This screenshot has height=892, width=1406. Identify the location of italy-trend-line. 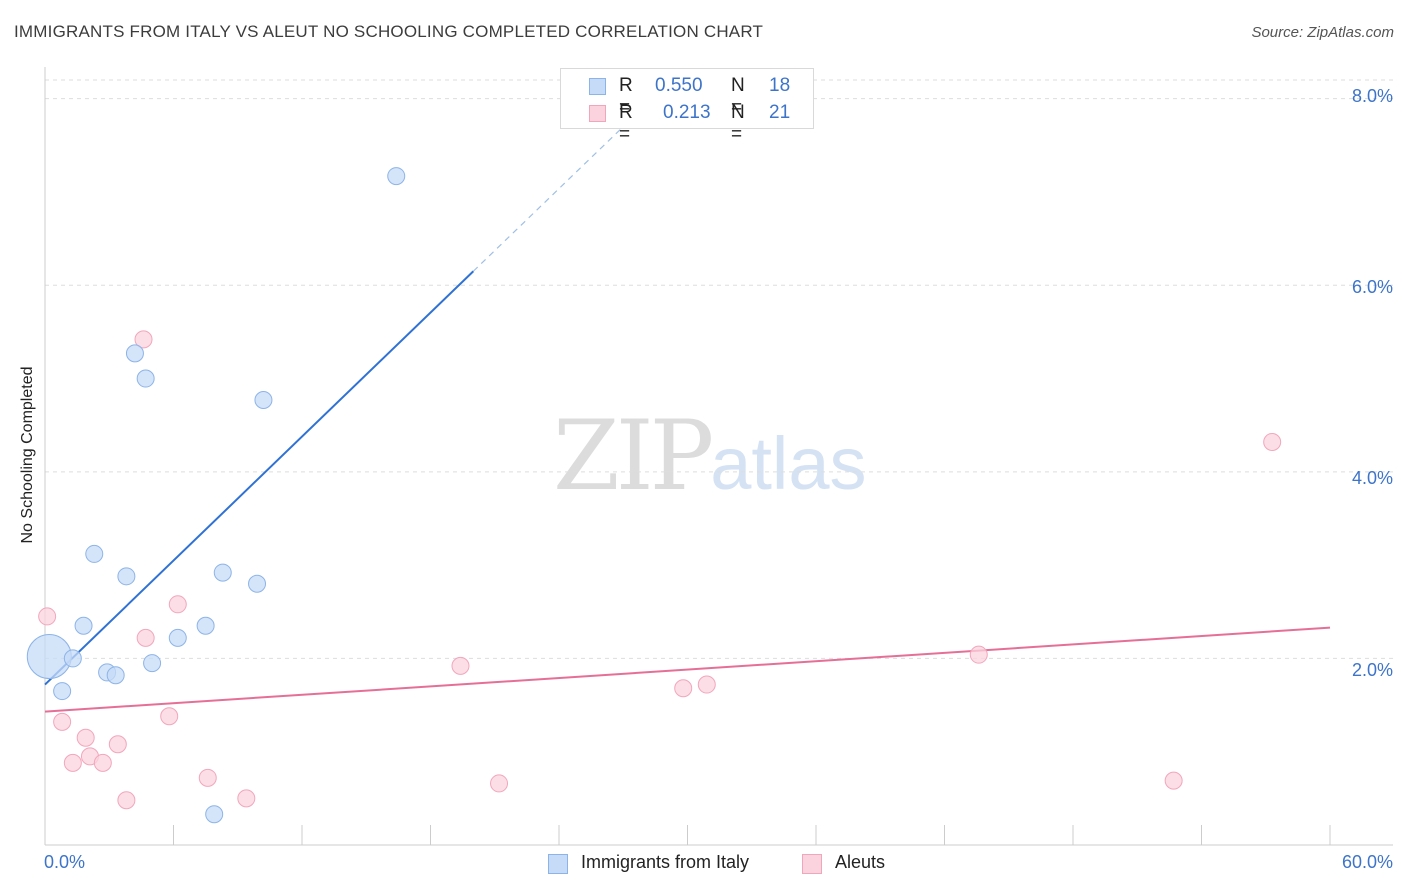
(259, 478).